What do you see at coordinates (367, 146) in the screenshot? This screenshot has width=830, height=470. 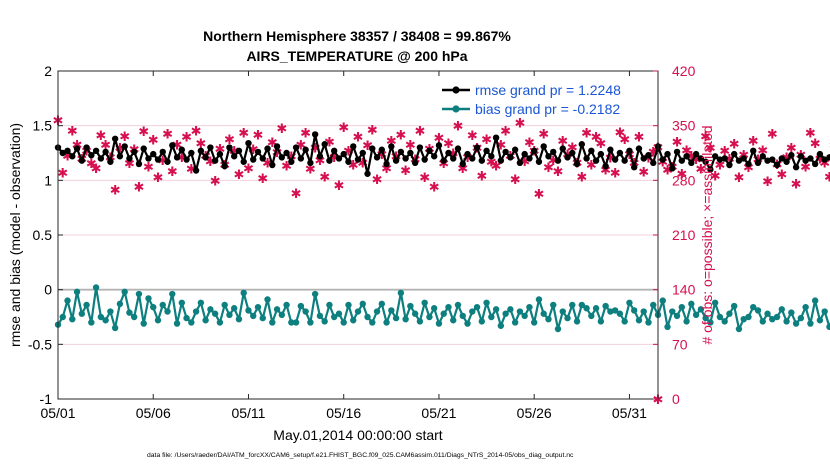 I see `obs-marker-65: ✱` at bounding box center [367, 146].